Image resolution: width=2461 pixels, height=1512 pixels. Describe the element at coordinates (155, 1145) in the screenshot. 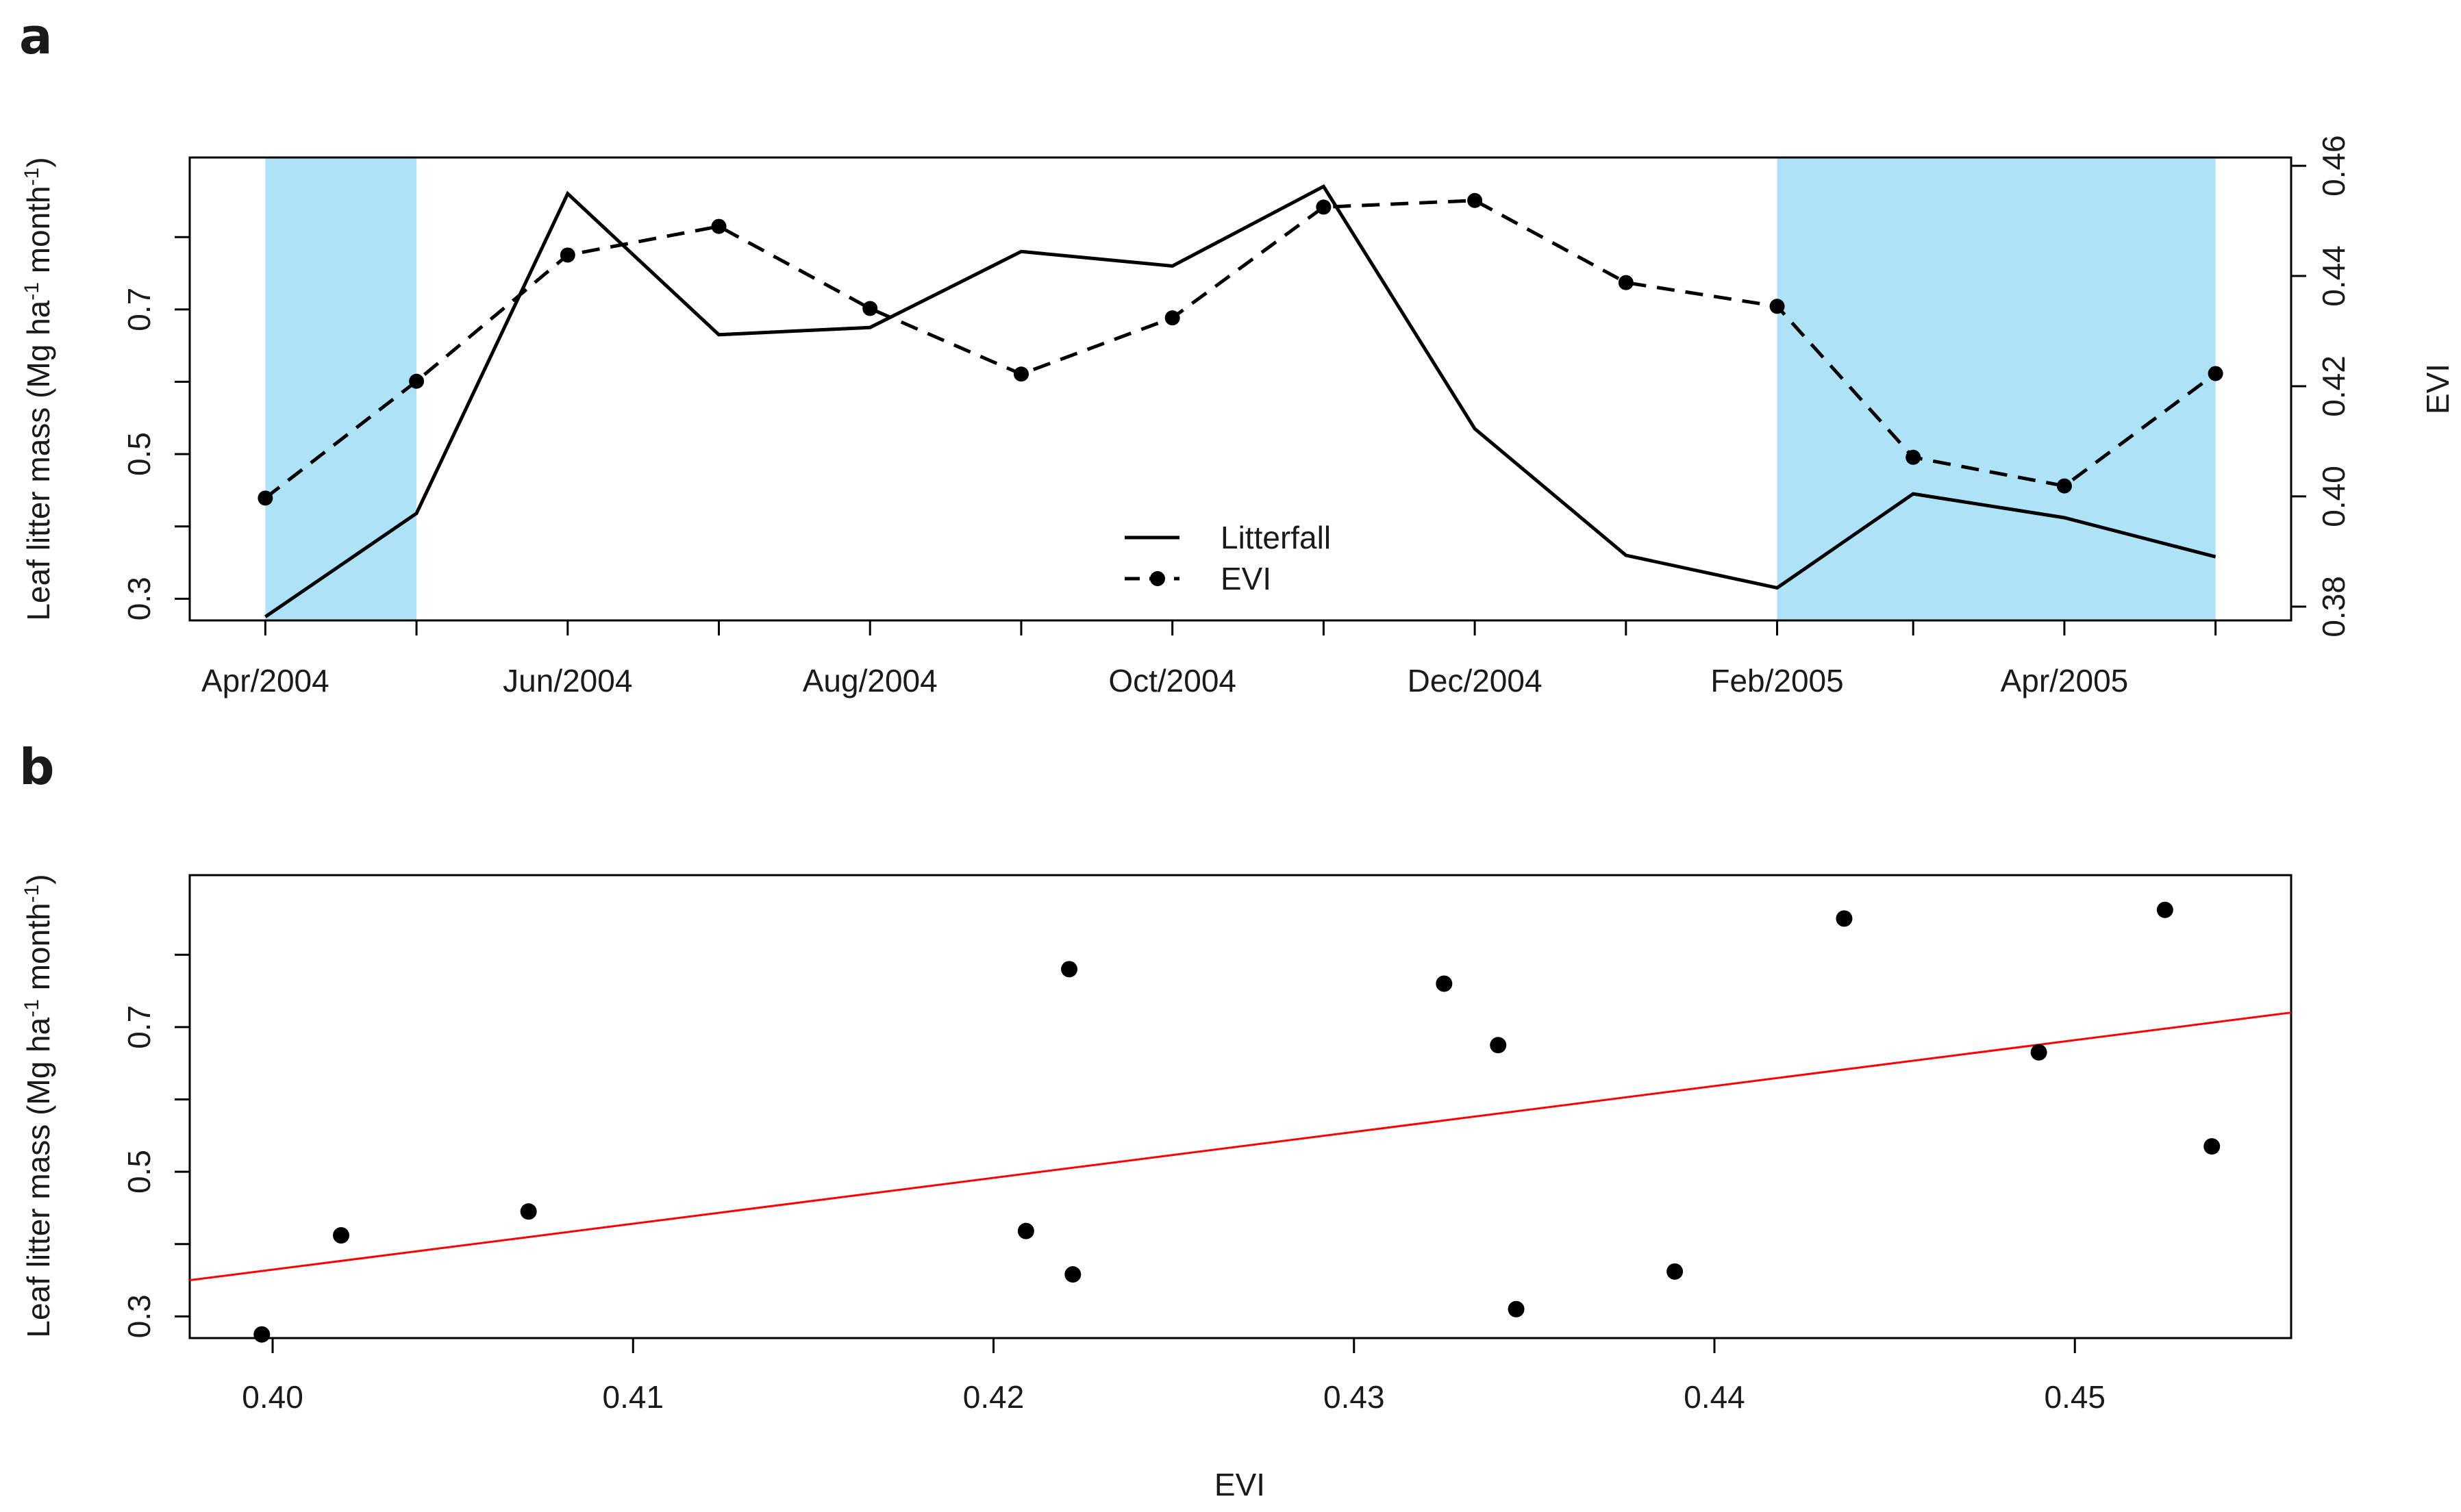

I see `panel-b-y-axis: 0.3 0.5 0.7` at that location.